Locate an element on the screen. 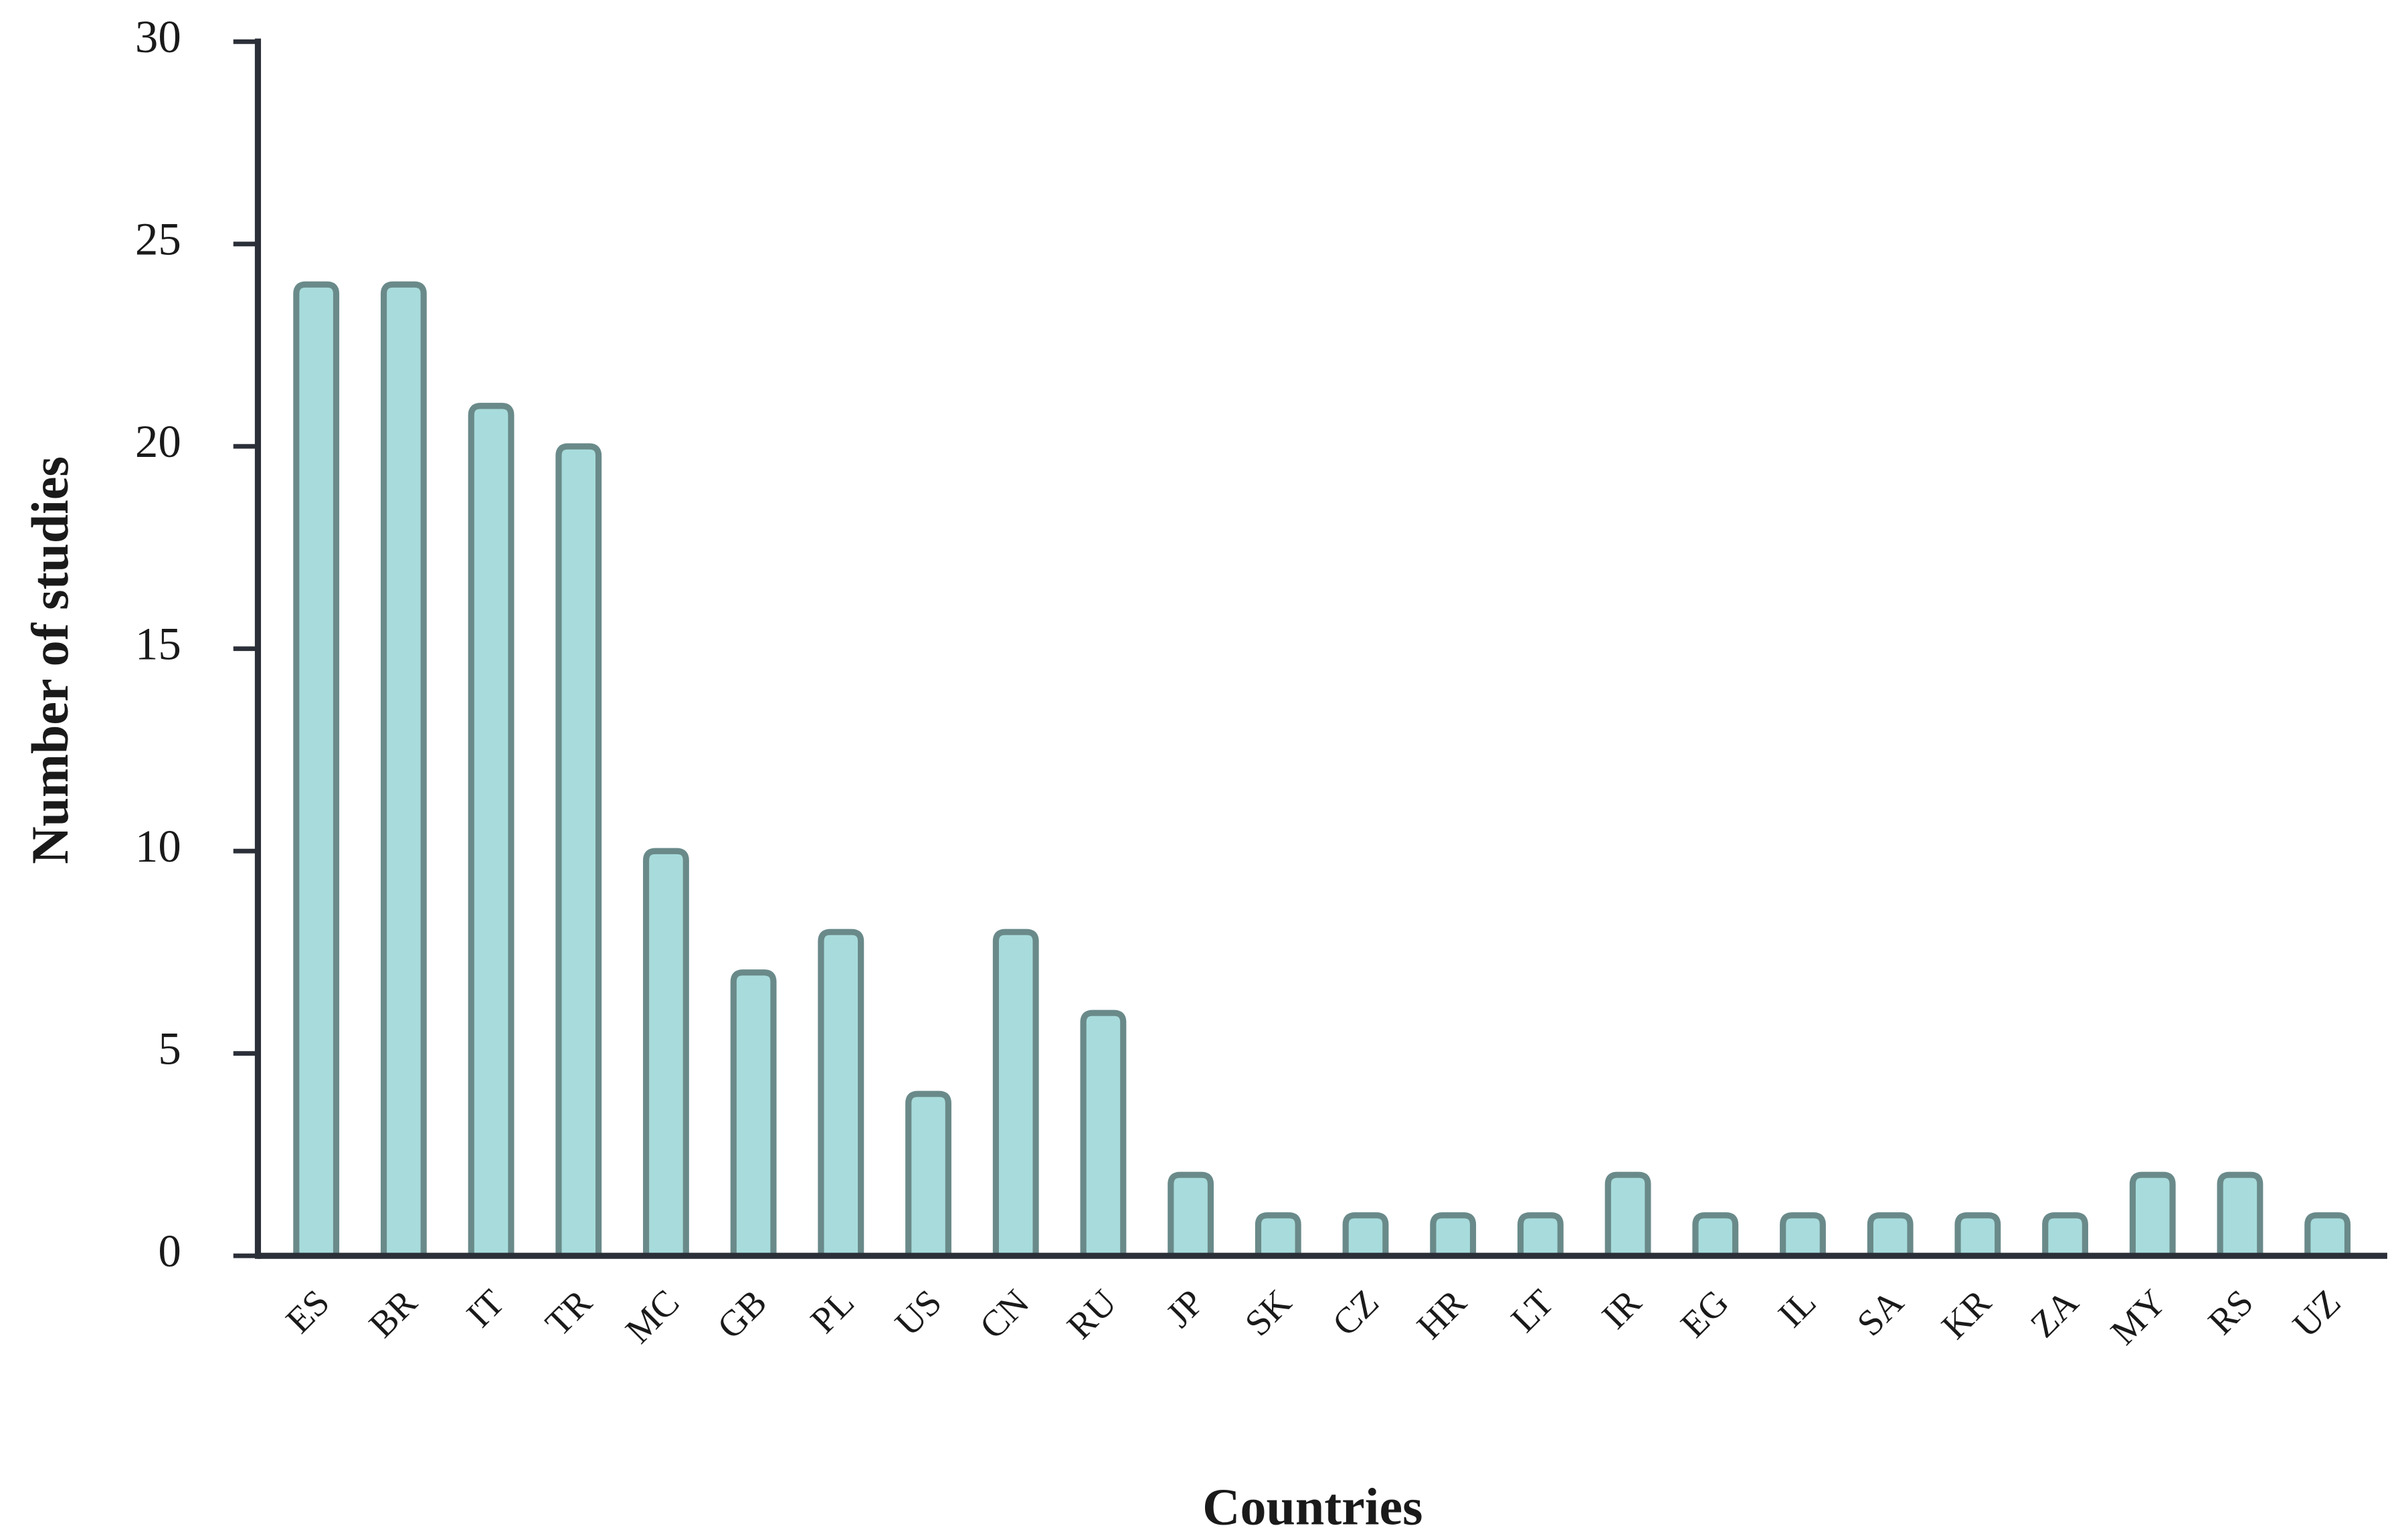  y-tick-label: 20 is located at coordinates (158, 441).